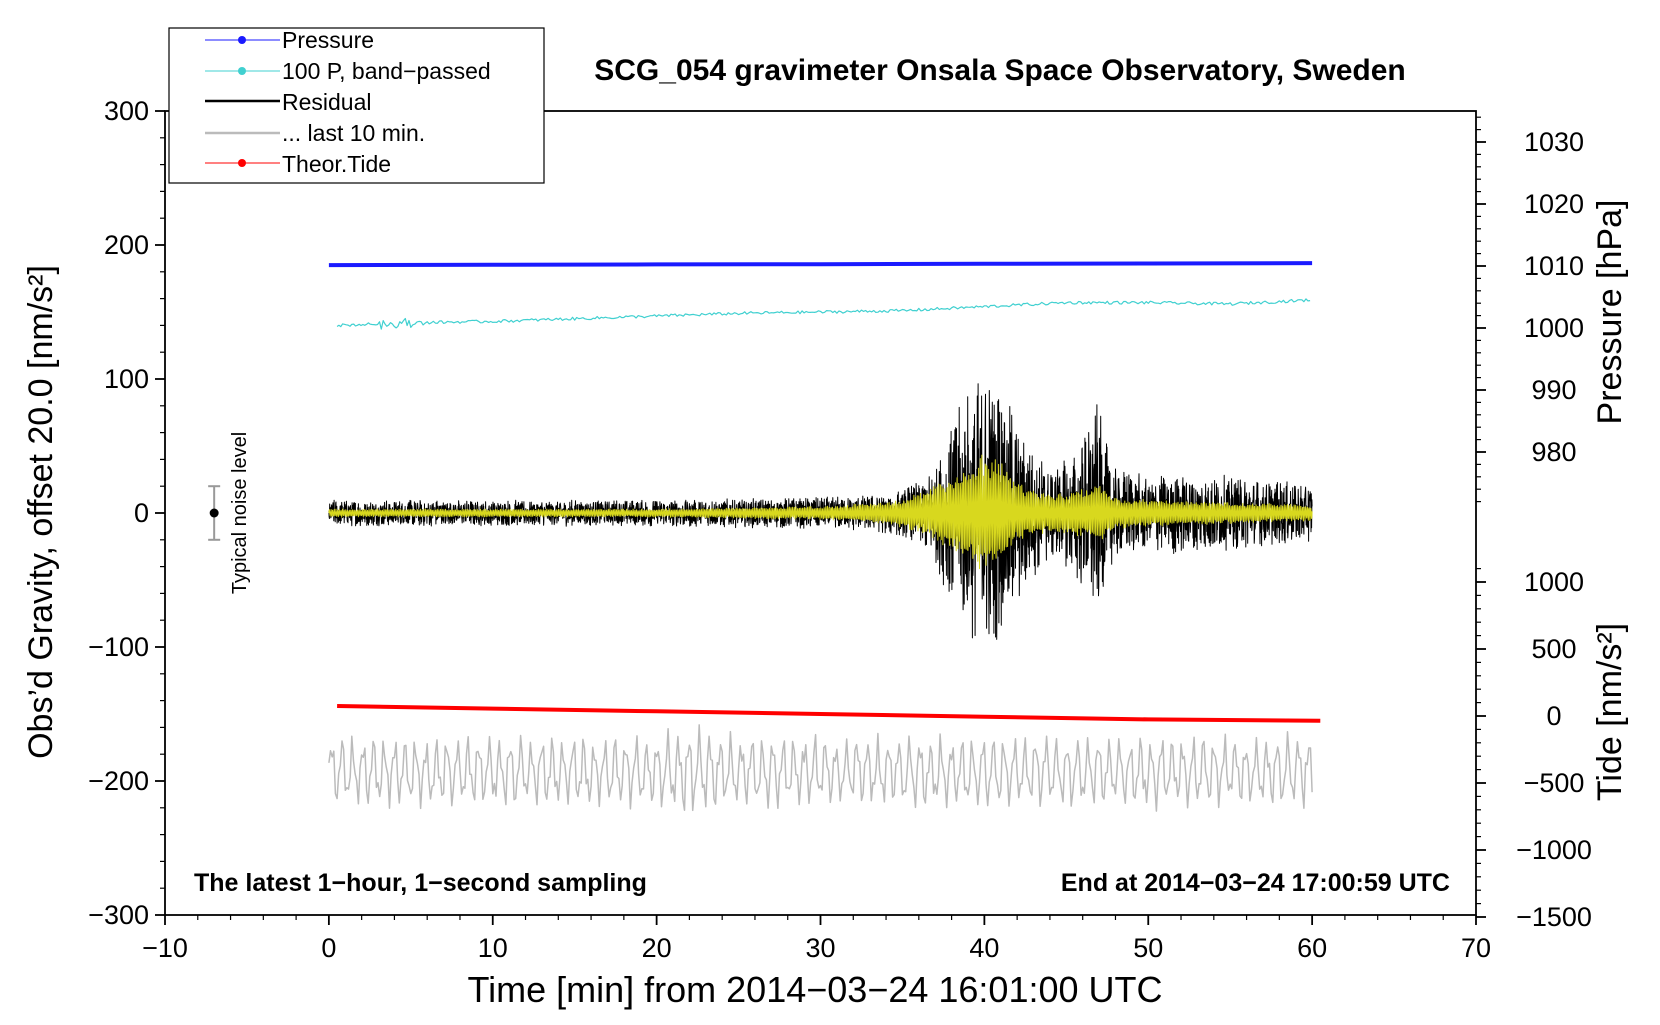 Image resolution: width=1660 pixels, height=1025 pixels. Describe the element at coordinates (1554, 582) in the screenshot. I see `tide-tick-label: 1000` at that location.